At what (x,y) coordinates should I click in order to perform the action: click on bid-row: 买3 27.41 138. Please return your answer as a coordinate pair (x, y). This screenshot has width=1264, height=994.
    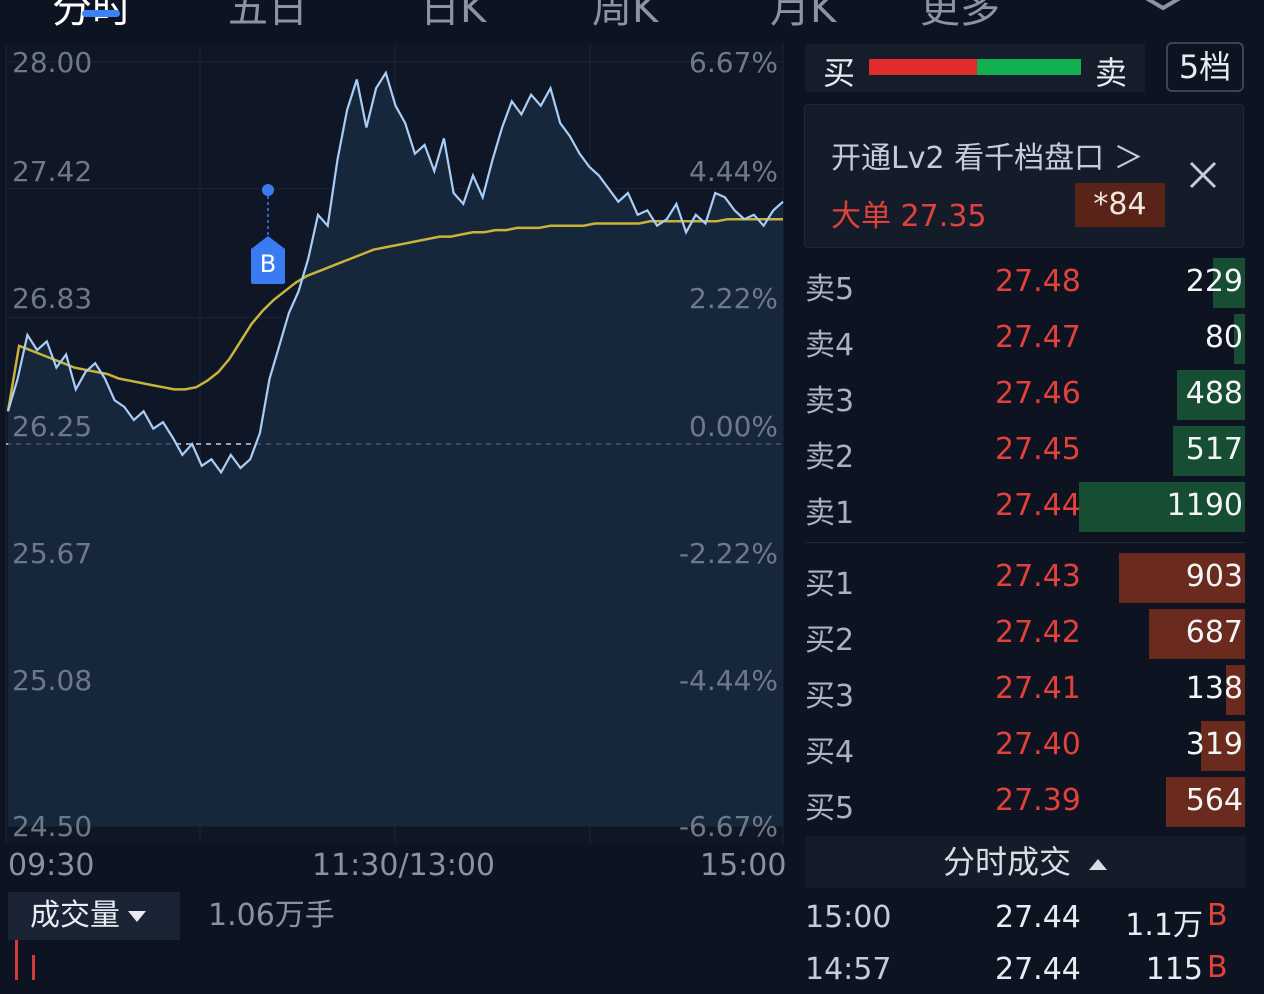
    Looking at the image, I should click on (1025, 690).